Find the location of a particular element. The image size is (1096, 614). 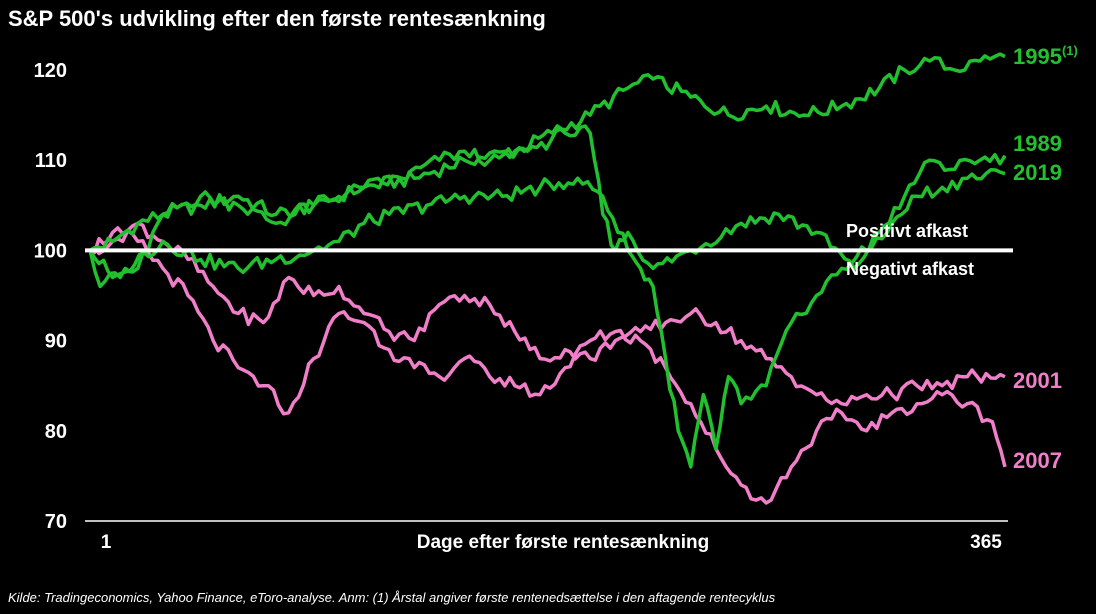

x-axis-label: Dage efter første rentesænkning is located at coordinates (563, 542).